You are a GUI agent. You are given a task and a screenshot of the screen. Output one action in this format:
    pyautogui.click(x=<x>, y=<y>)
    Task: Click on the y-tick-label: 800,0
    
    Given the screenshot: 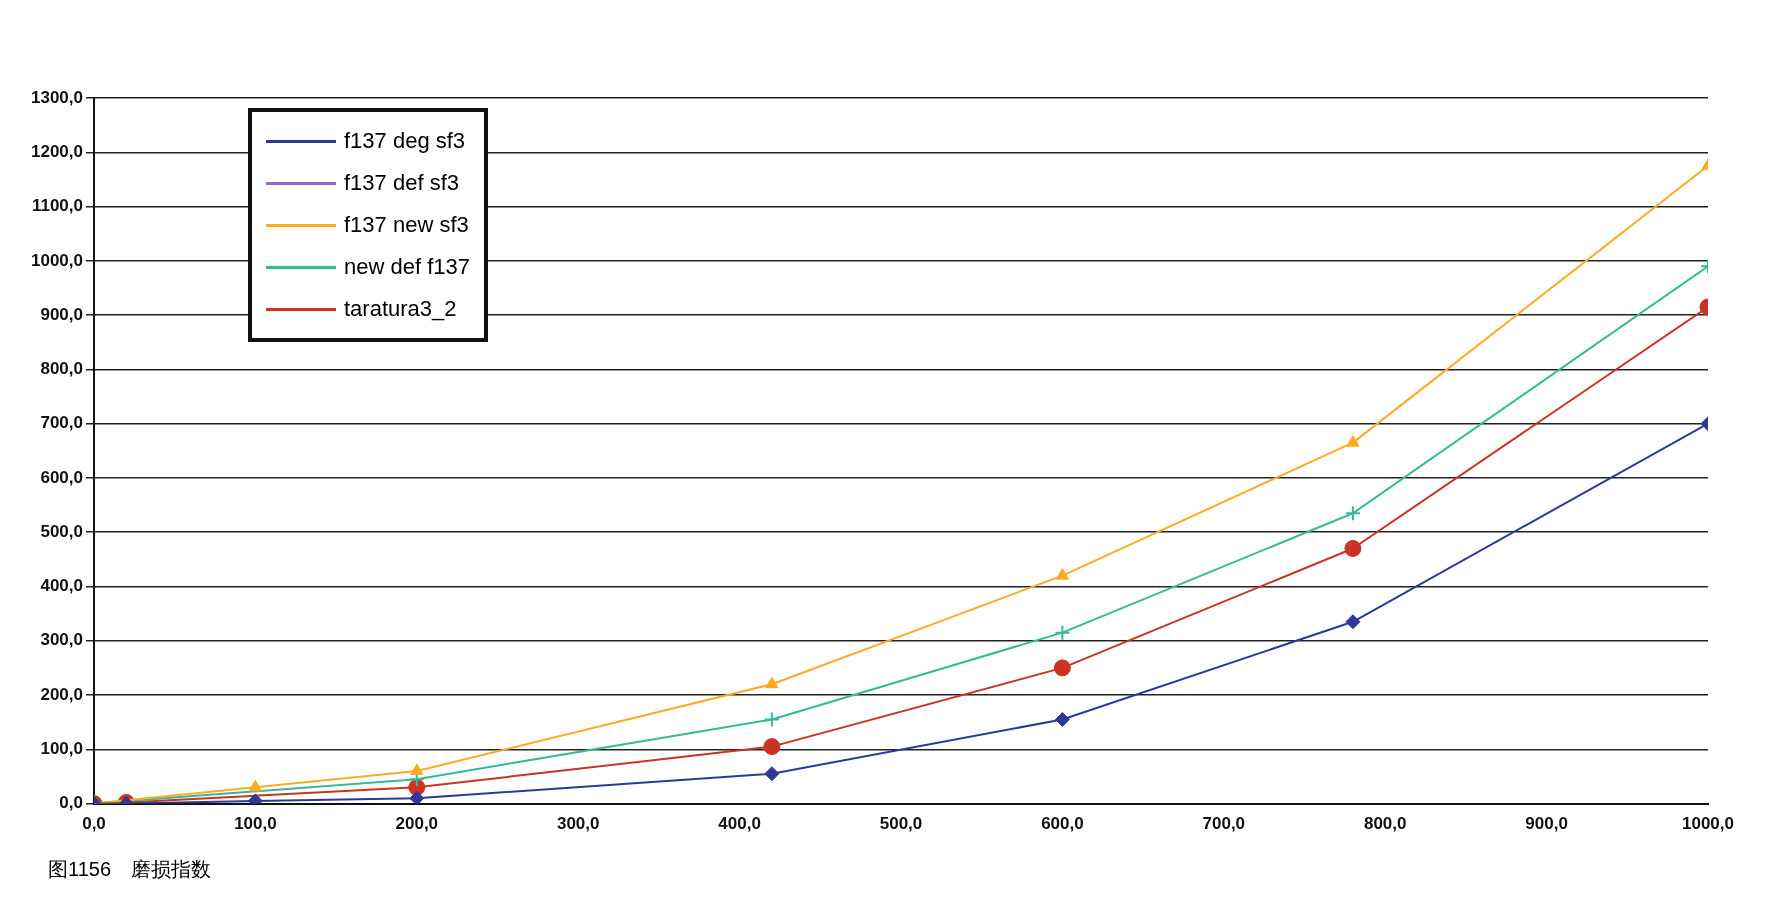 What is the action you would take?
    pyautogui.click(x=61, y=369)
    